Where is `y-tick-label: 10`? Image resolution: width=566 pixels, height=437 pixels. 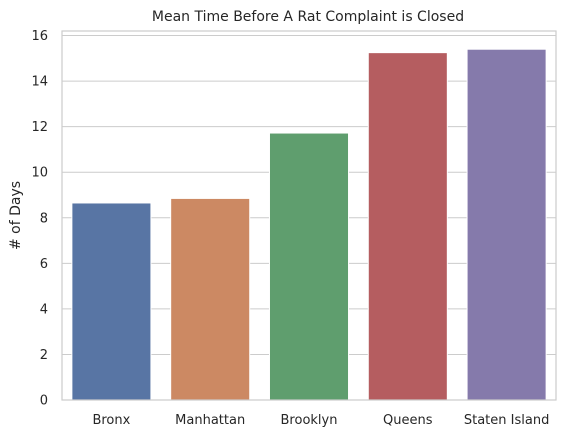
y-tick-label: 10 is located at coordinates (39, 173).